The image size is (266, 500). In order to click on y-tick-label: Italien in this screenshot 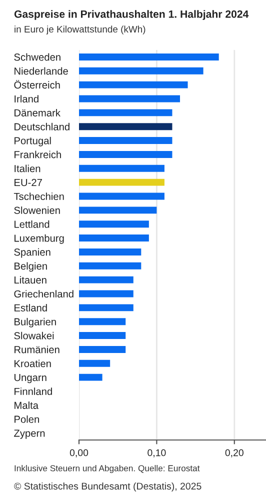, I will do `click(27, 168)`.